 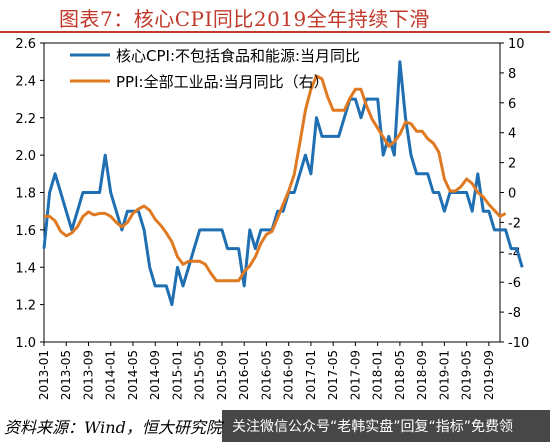 What do you see at coordinates (378, 375) in the screenshot?
I see `x-tick-label: 2018-01` at bounding box center [378, 375].